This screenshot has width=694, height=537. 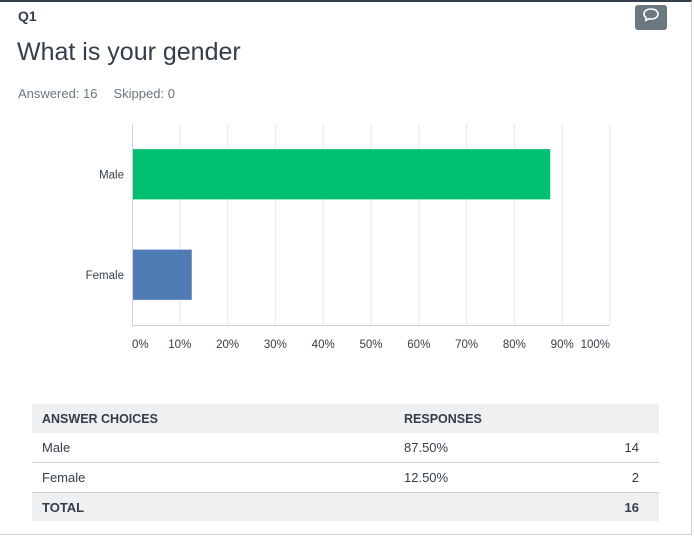 What do you see at coordinates (27, 16) in the screenshot?
I see `question-number: Q1` at bounding box center [27, 16].